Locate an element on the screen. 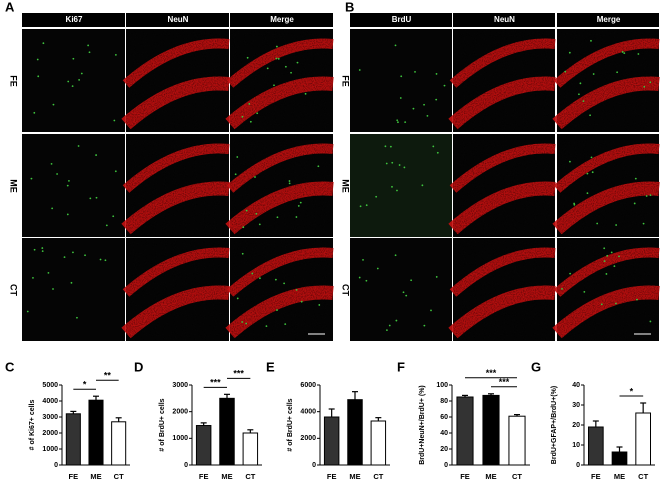 Image resolution: width=666 pixels, height=497 pixels. y-tick-label: 100 is located at coordinates (442, 385).